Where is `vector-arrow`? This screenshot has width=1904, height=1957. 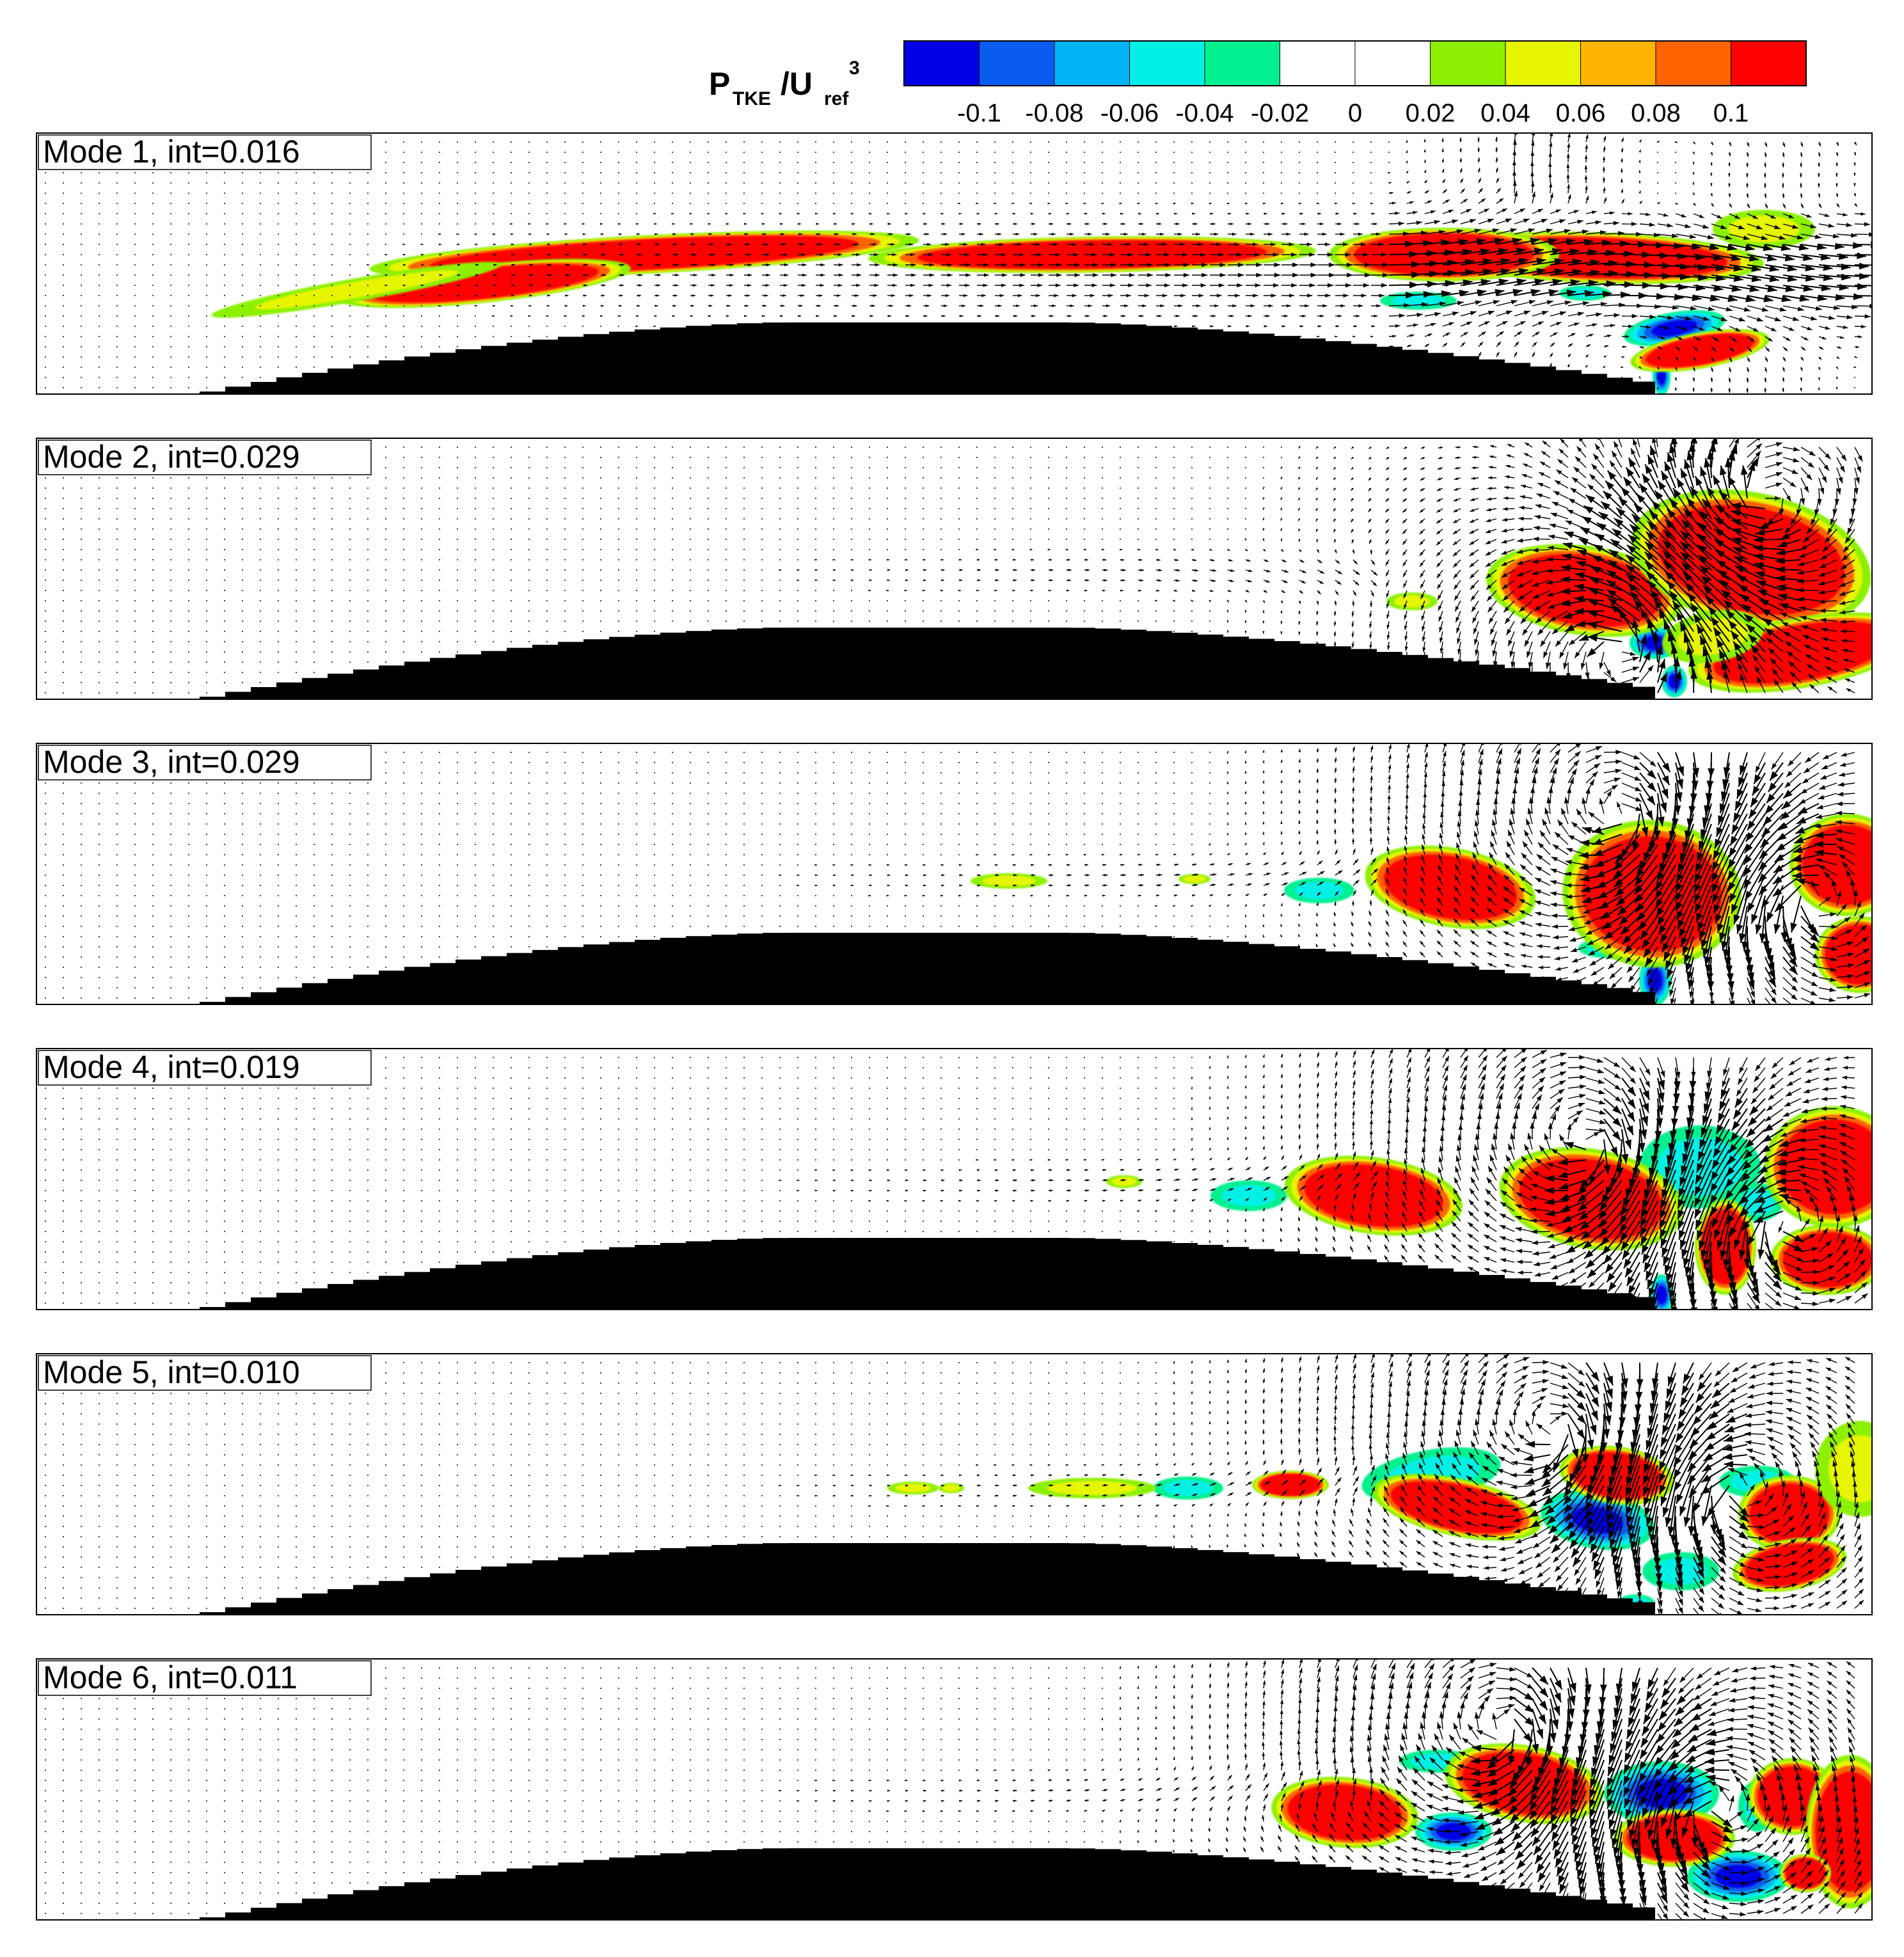
vector-arrow is located at coordinates (1863, 275).